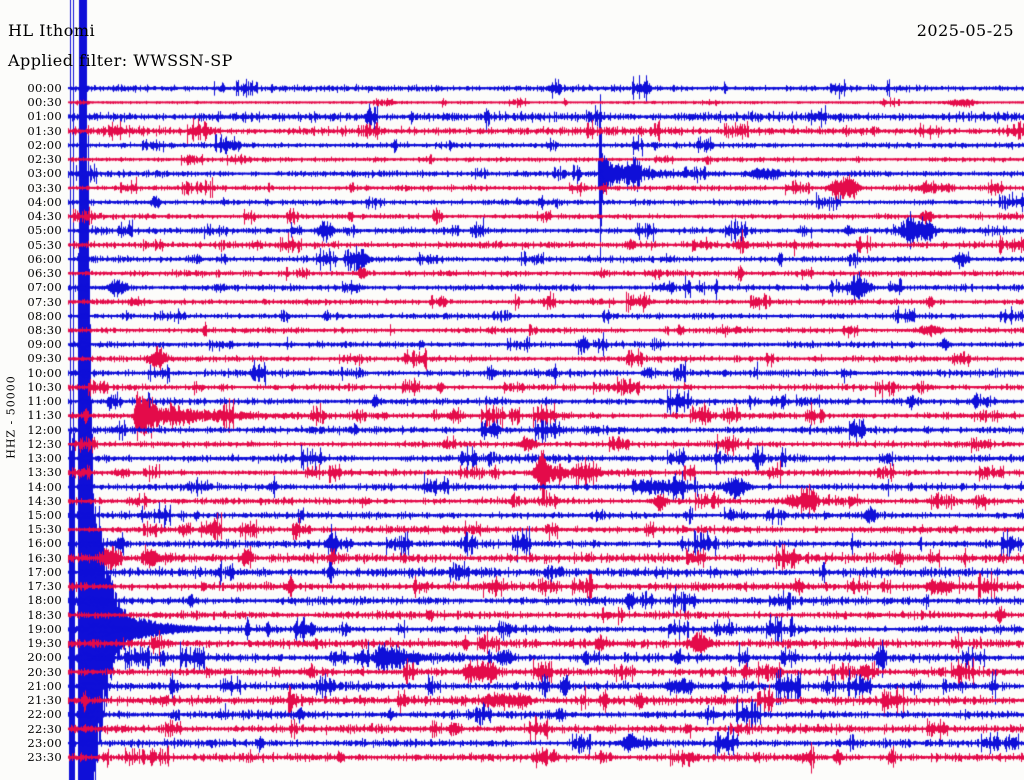  Describe the element at coordinates (44, 358) in the screenshot. I see `time-label: 09:30` at that location.